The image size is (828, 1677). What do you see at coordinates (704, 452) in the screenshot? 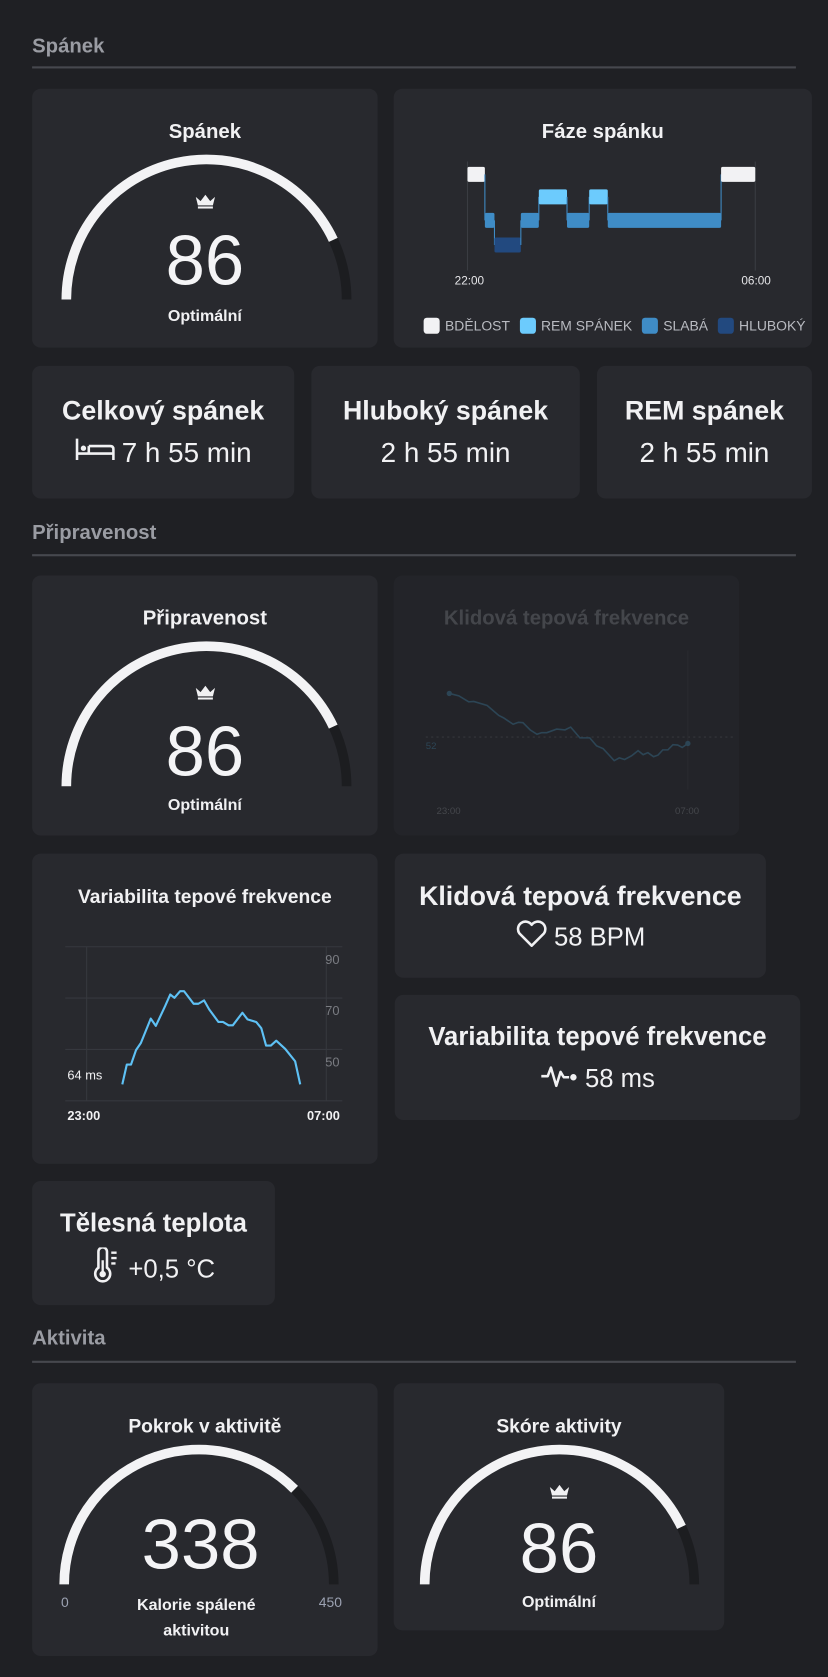
I see `rem-sleep-value: 2 h 55 min` at bounding box center [704, 452].